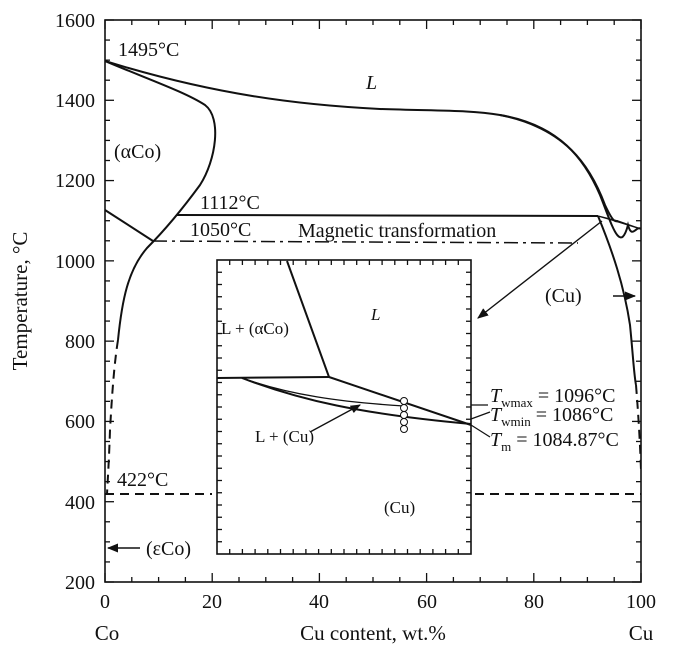 This screenshot has width=673, height=646. I want to click on x-tick-label: 60, so click(427, 602).